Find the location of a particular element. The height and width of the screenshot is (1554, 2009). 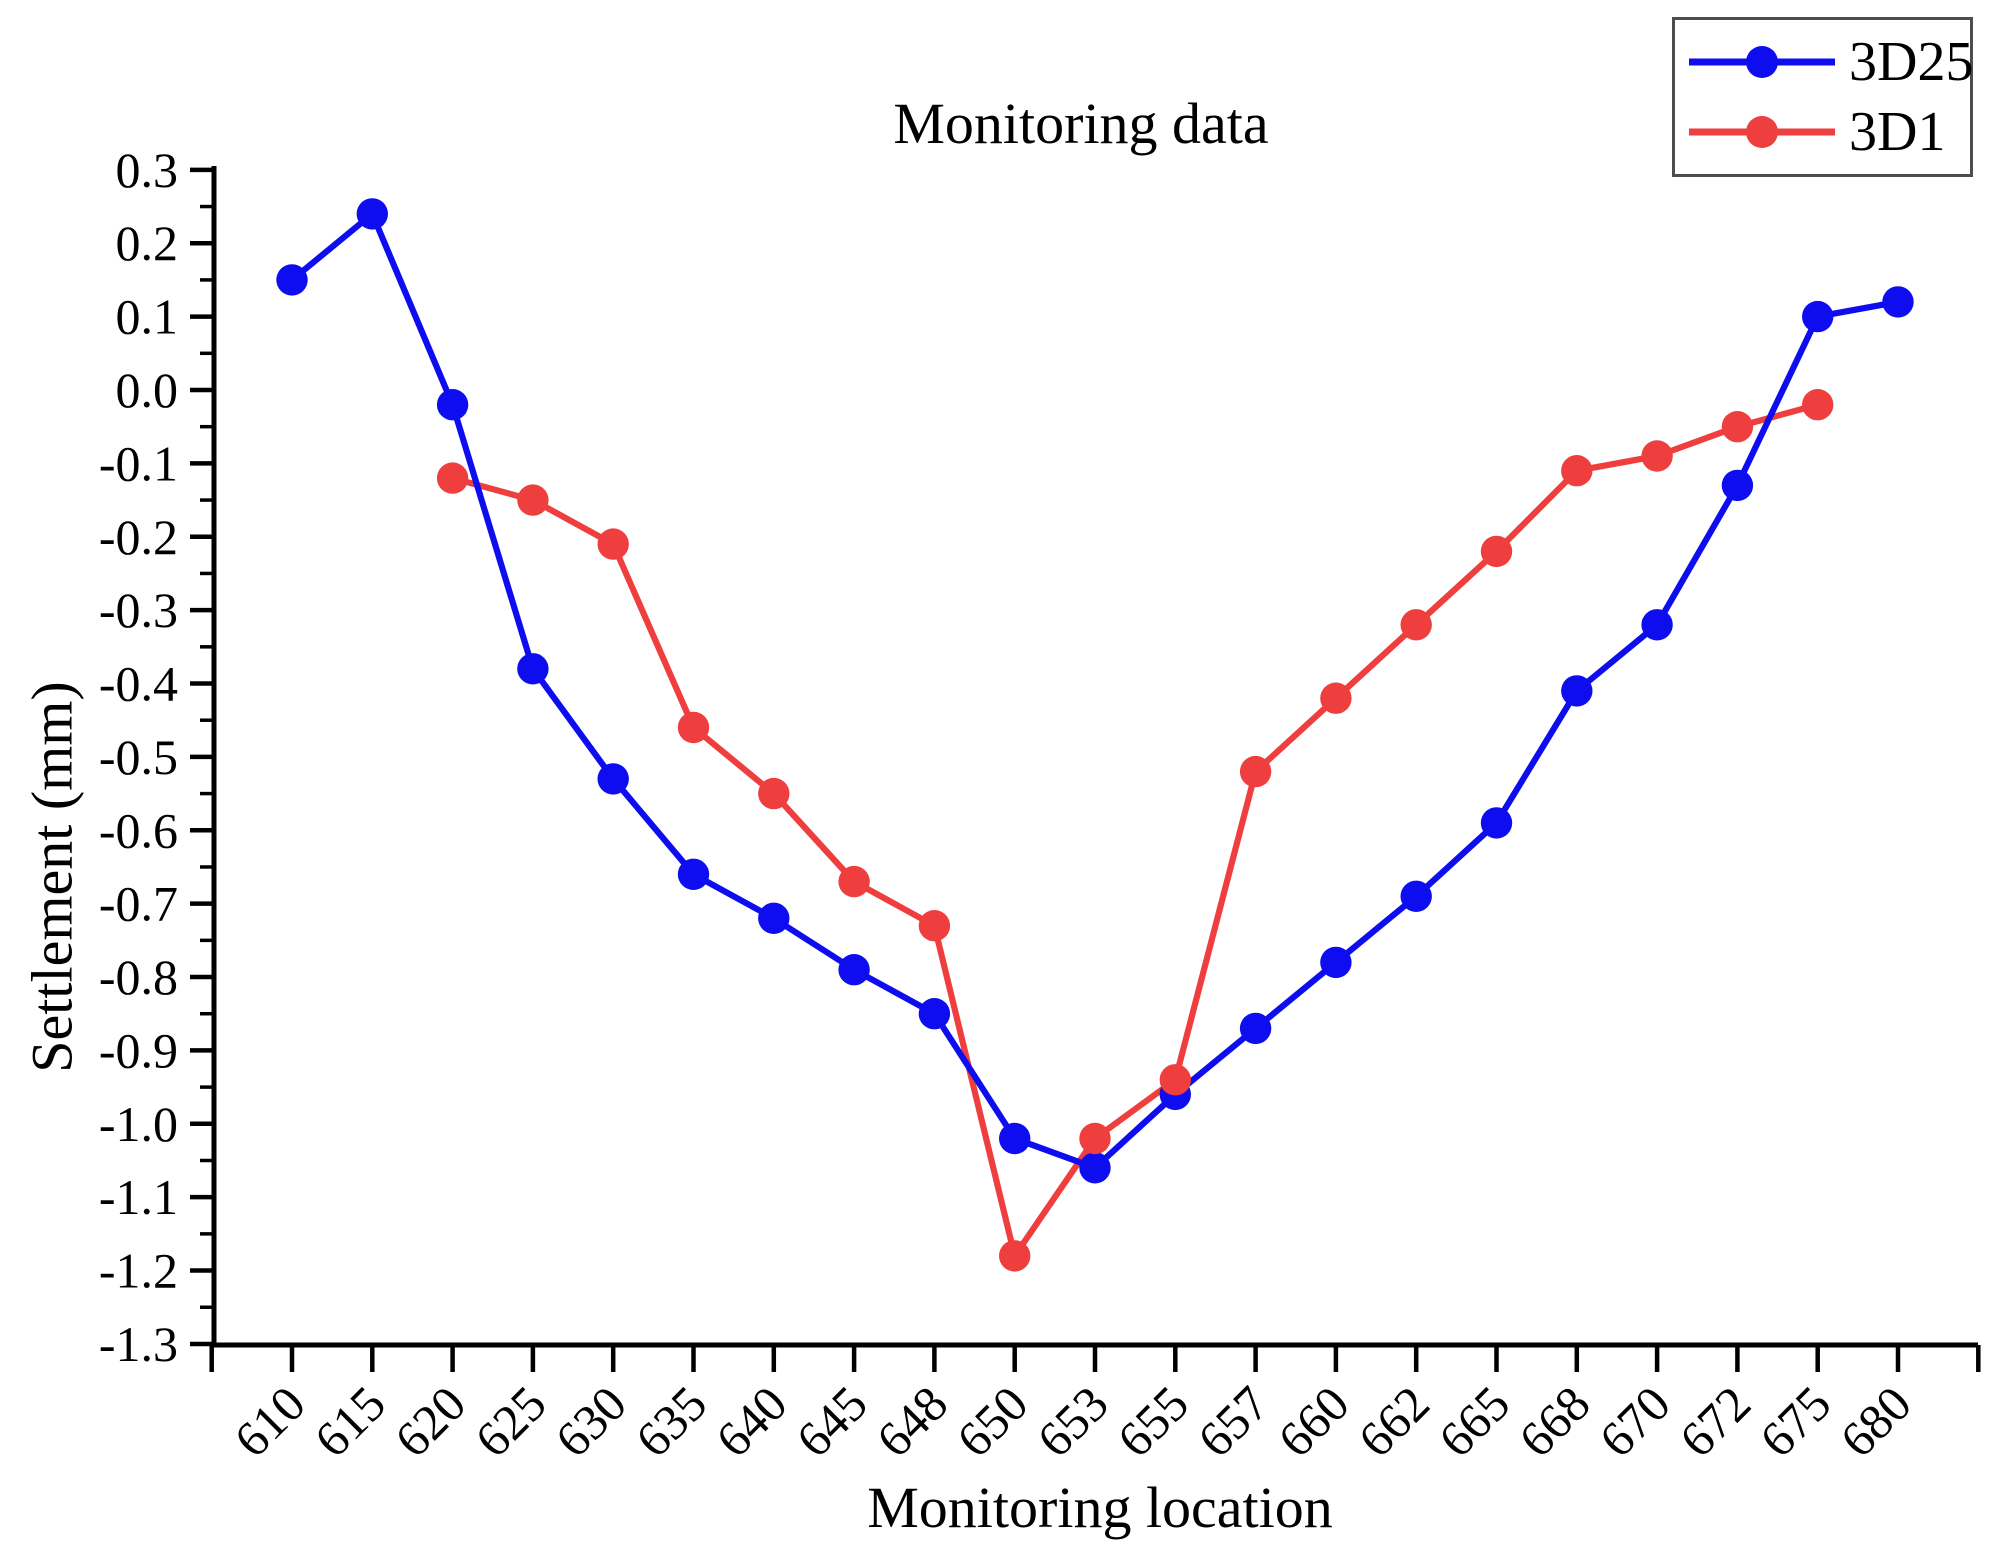

legend-dot-blue is located at coordinates (1762, 62).